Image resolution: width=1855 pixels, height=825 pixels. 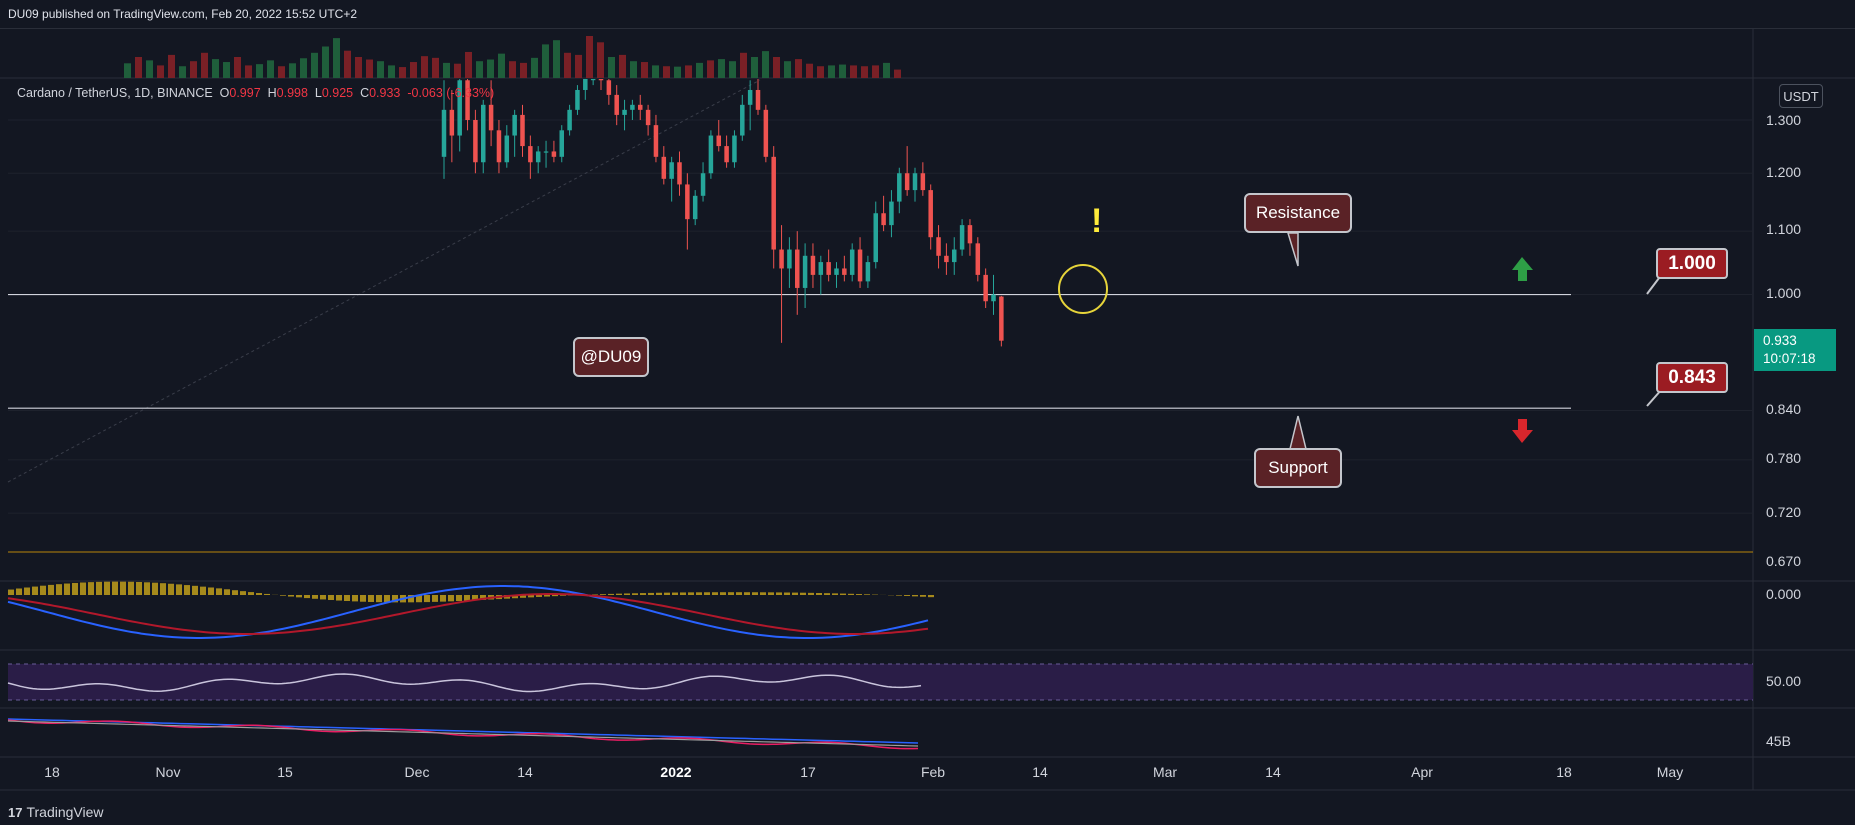 What do you see at coordinates (468, 614) in the screenshot?
I see `signal-line` at bounding box center [468, 614].